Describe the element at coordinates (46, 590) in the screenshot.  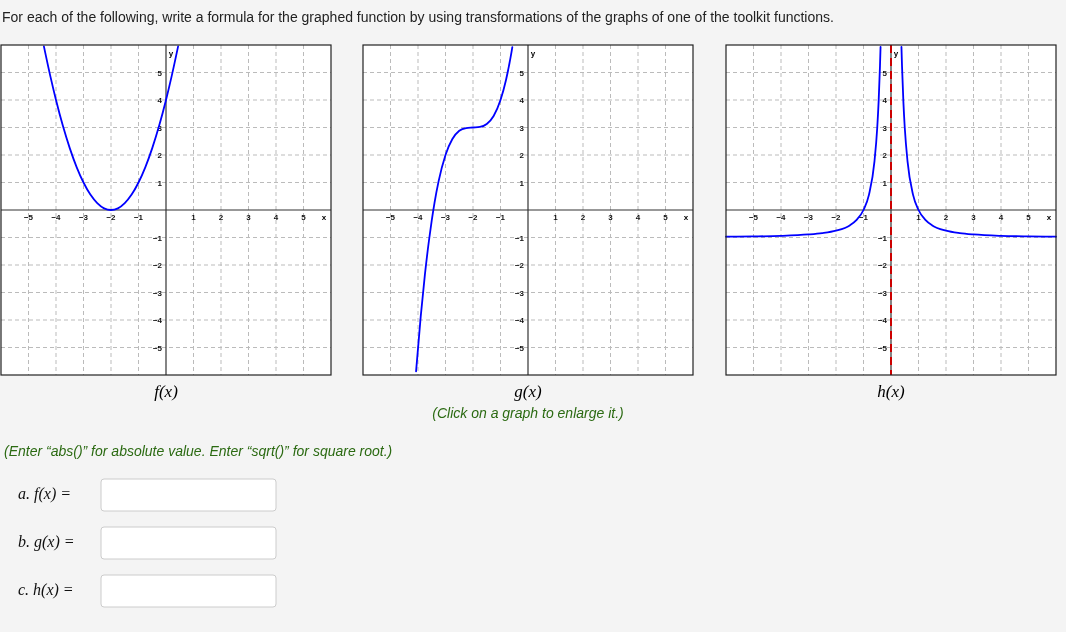
I see `text: c. h(x) =` at that location.